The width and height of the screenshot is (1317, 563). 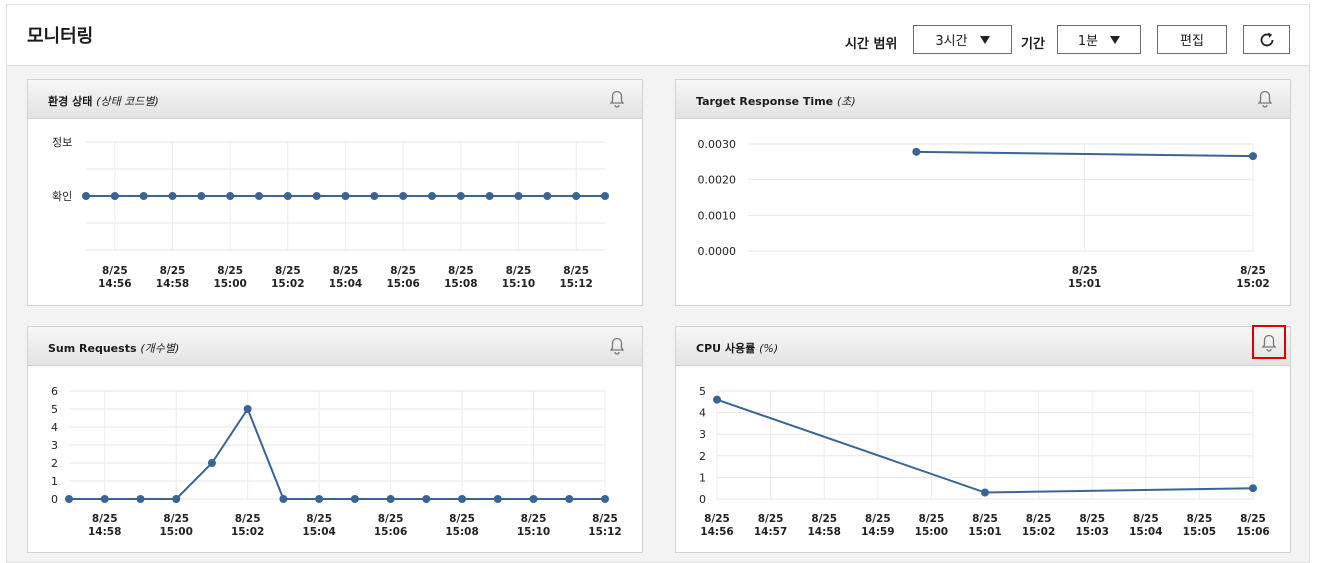 What do you see at coordinates (877, 525) in the screenshot?
I see `x-tick-label: 8/25 14:59` at bounding box center [877, 525].